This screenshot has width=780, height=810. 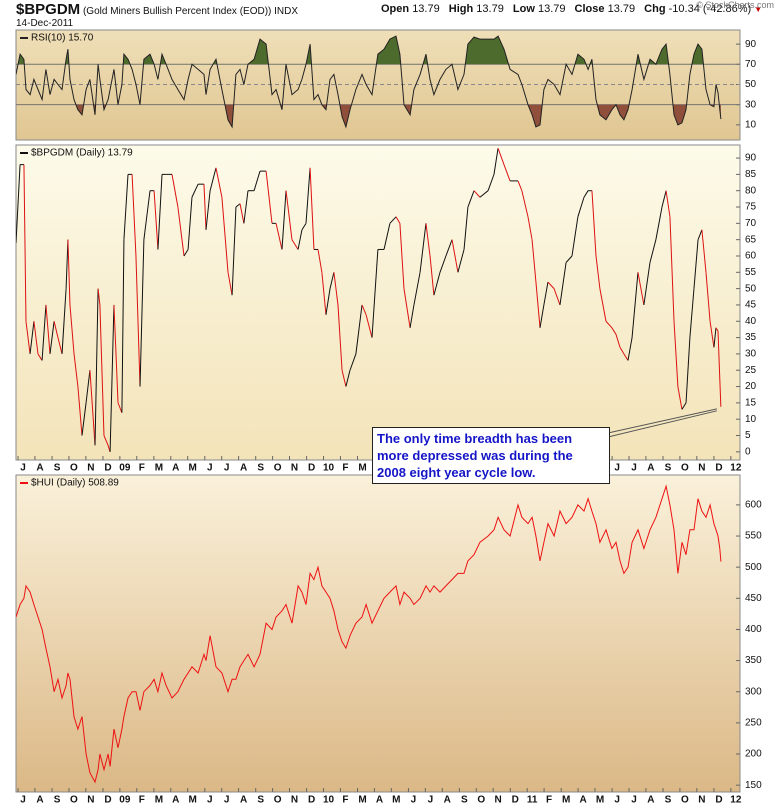 I want to click on line, so click(x=369, y=82).